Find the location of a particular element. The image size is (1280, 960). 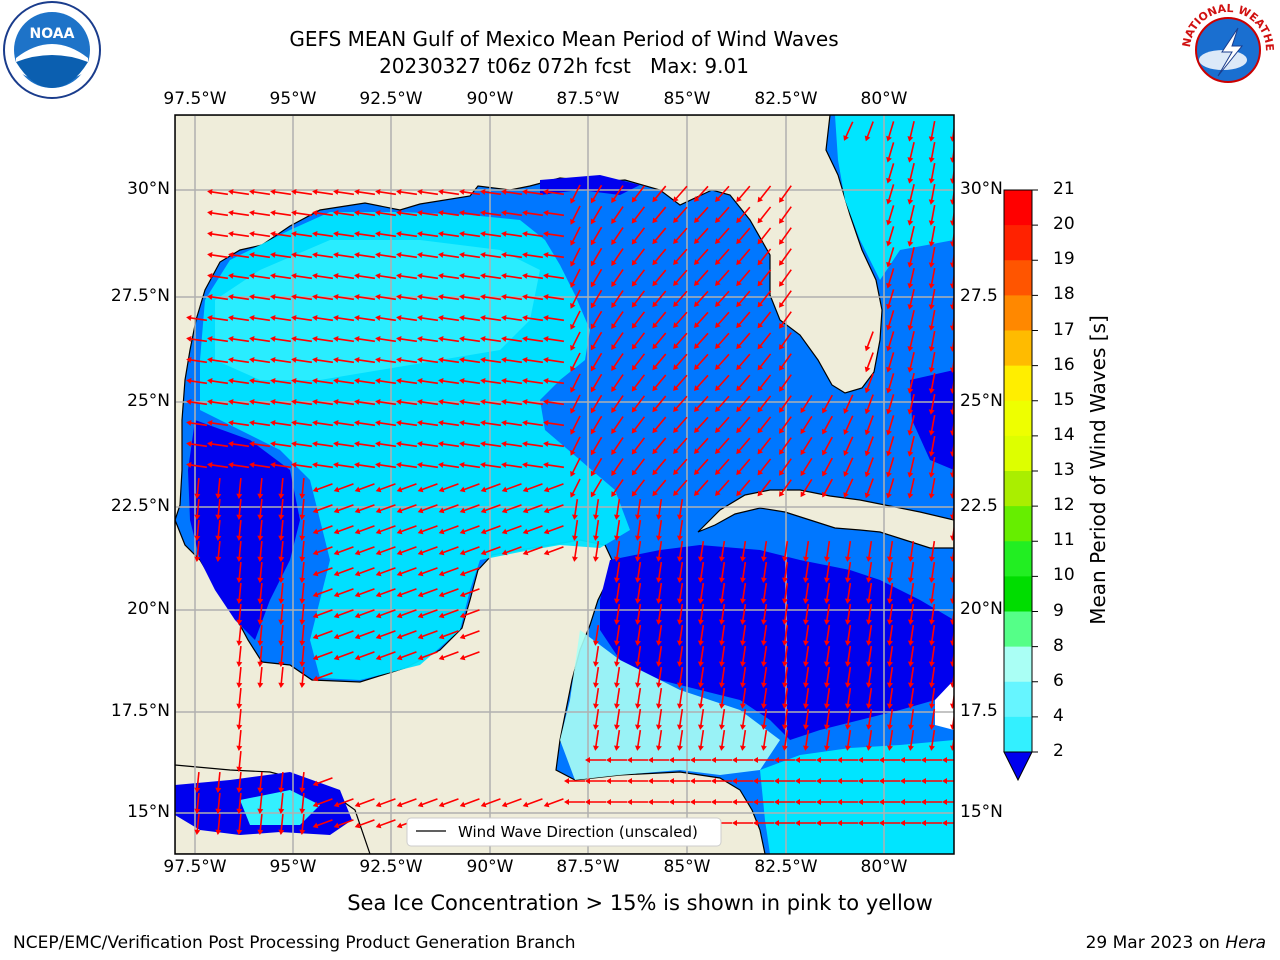

colorbar-tick-label: 9 is located at coordinates (1058, 610).